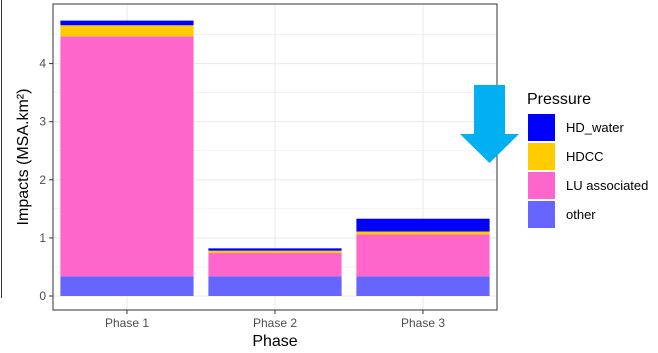  Describe the element at coordinates (588, 171) in the screenshot. I see `legend: HD_water HDCC LU associated other` at that location.